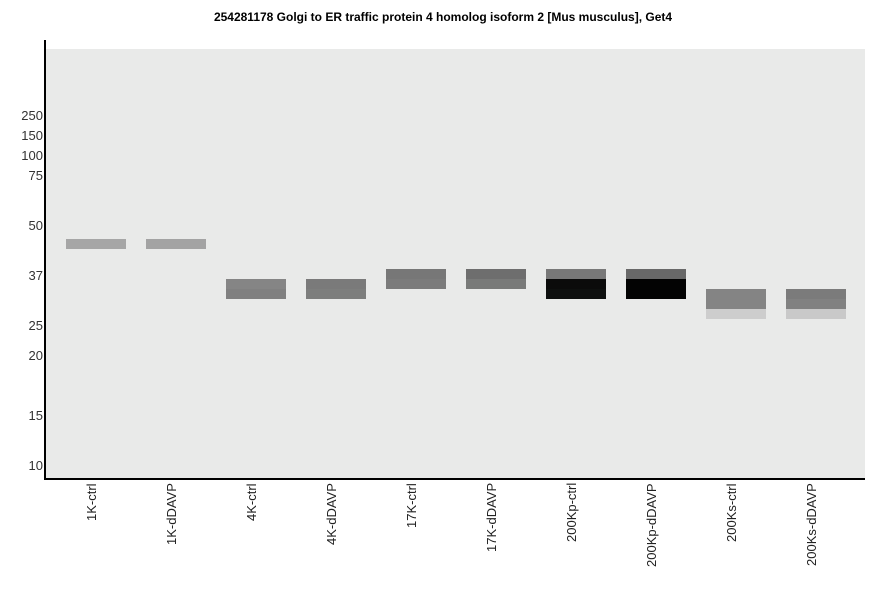  Describe the element at coordinates (176, 244) in the screenshot. I see `band-1K-dDAVP` at that location.